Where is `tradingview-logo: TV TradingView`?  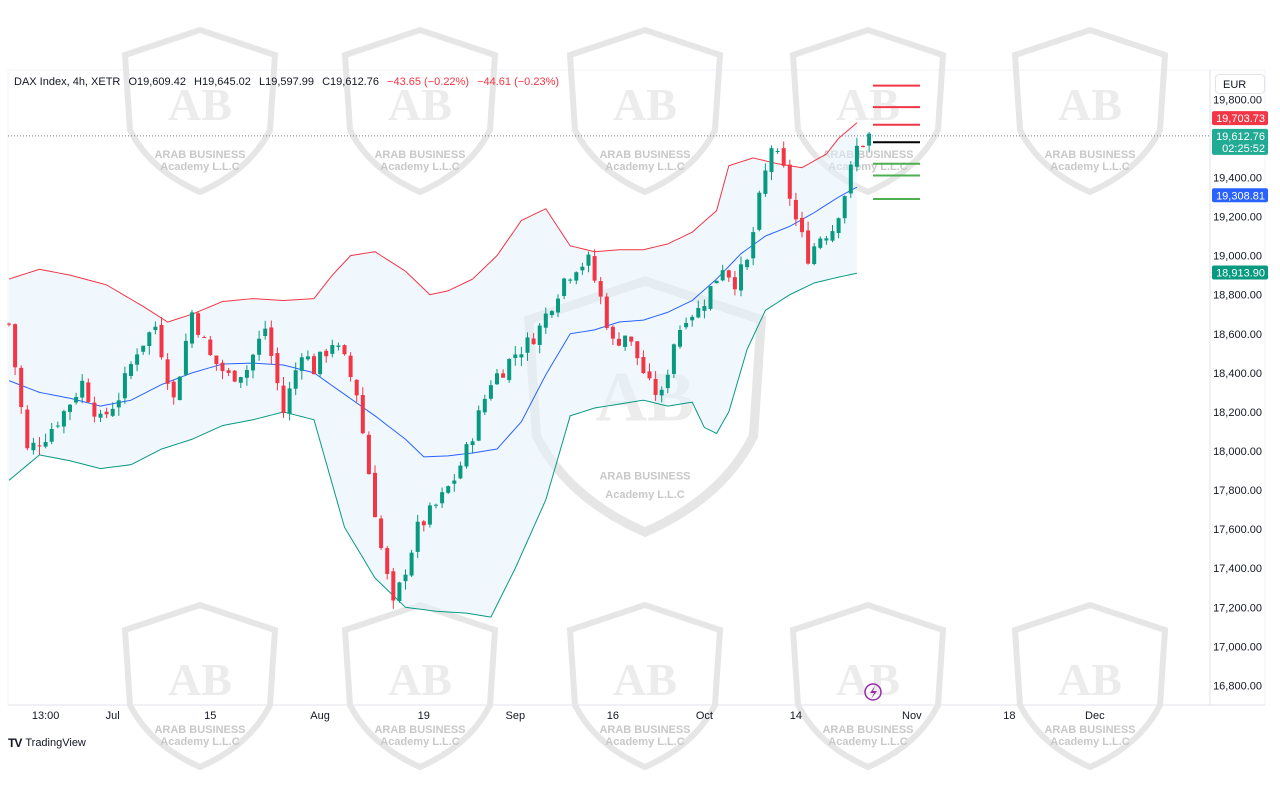
tradingview-logo: TV TradingView is located at coordinates (47, 743).